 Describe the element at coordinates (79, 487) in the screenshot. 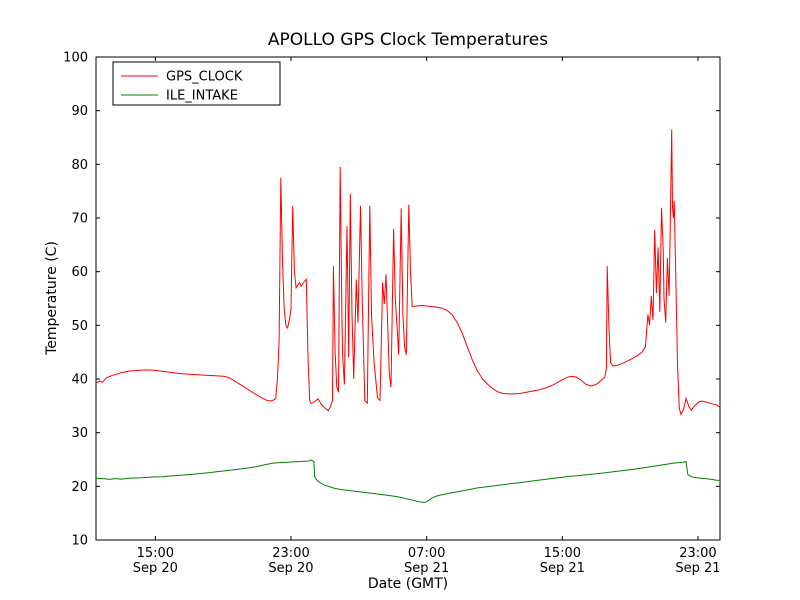

I see `y-tick-label: 20` at that location.